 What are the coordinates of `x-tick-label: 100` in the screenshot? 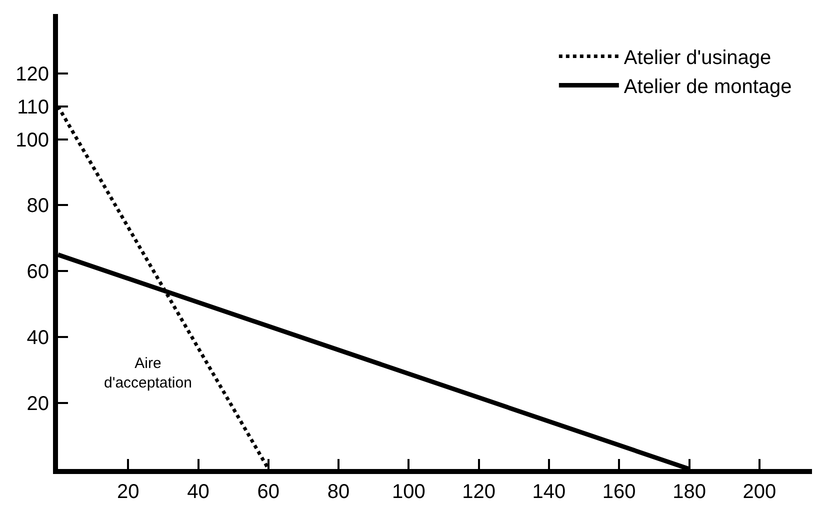 It's located at (409, 492).